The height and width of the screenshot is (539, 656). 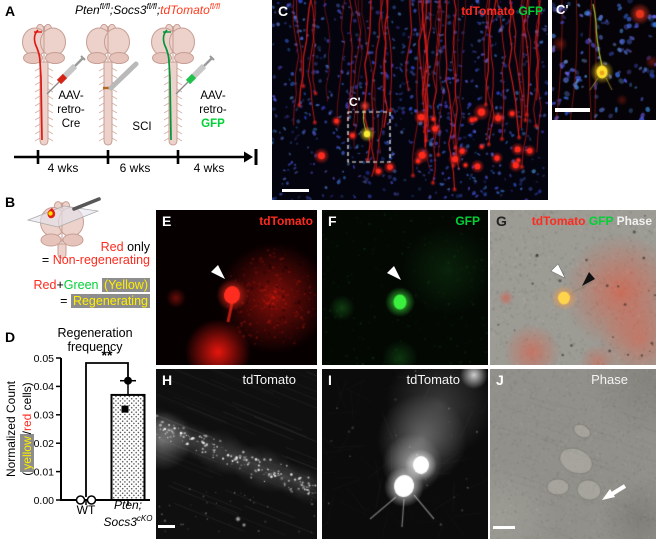 What do you see at coordinates (91, 285) in the screenshot?
I see `legend-red-green-yellow: Red+Green (Yellow)` at bounding box center [91, 285].